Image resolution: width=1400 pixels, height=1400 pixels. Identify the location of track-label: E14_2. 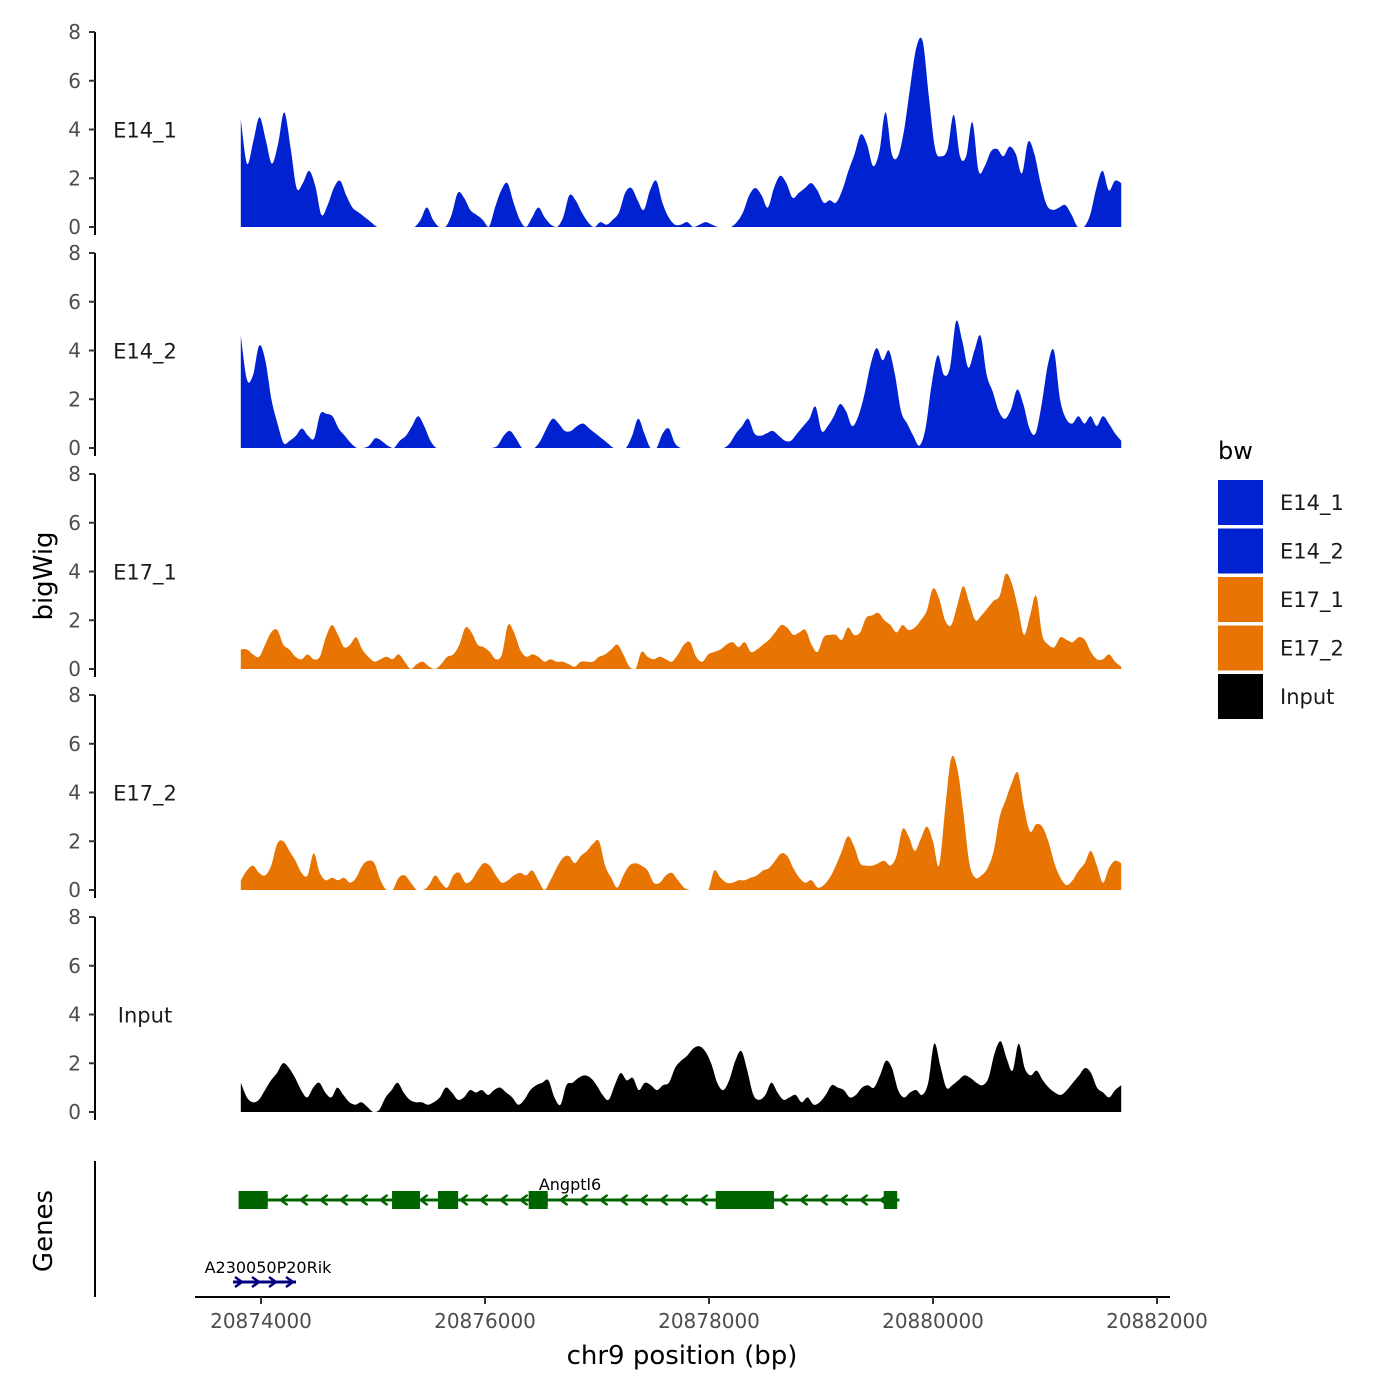
(145, 352).